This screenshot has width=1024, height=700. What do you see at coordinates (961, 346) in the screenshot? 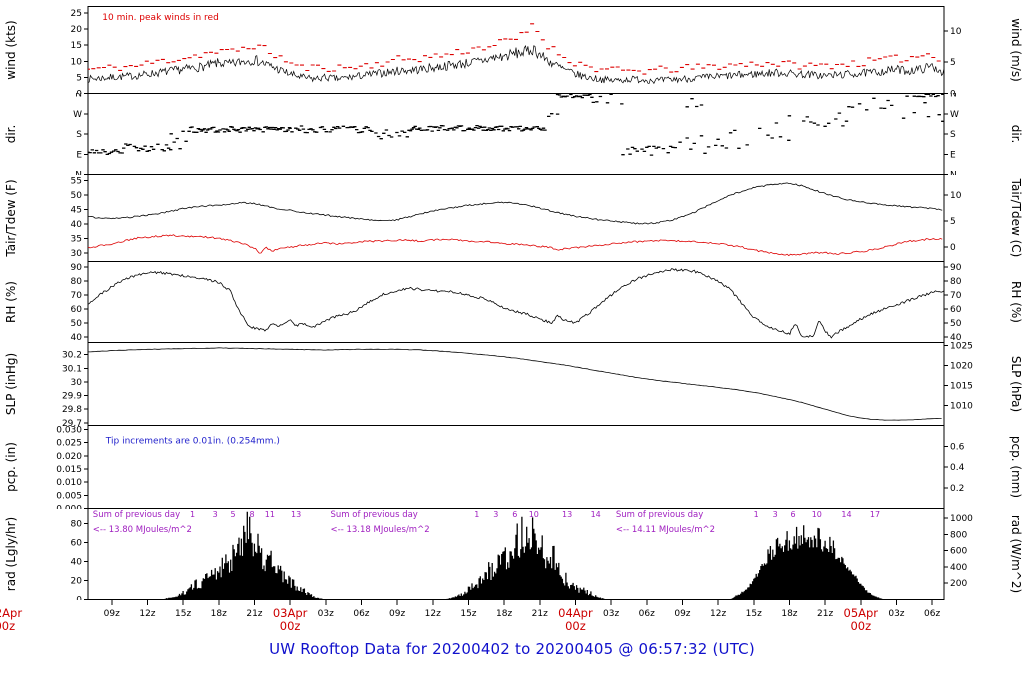
I see `y-tick-label: 1025` at bounding box center [961, 346].